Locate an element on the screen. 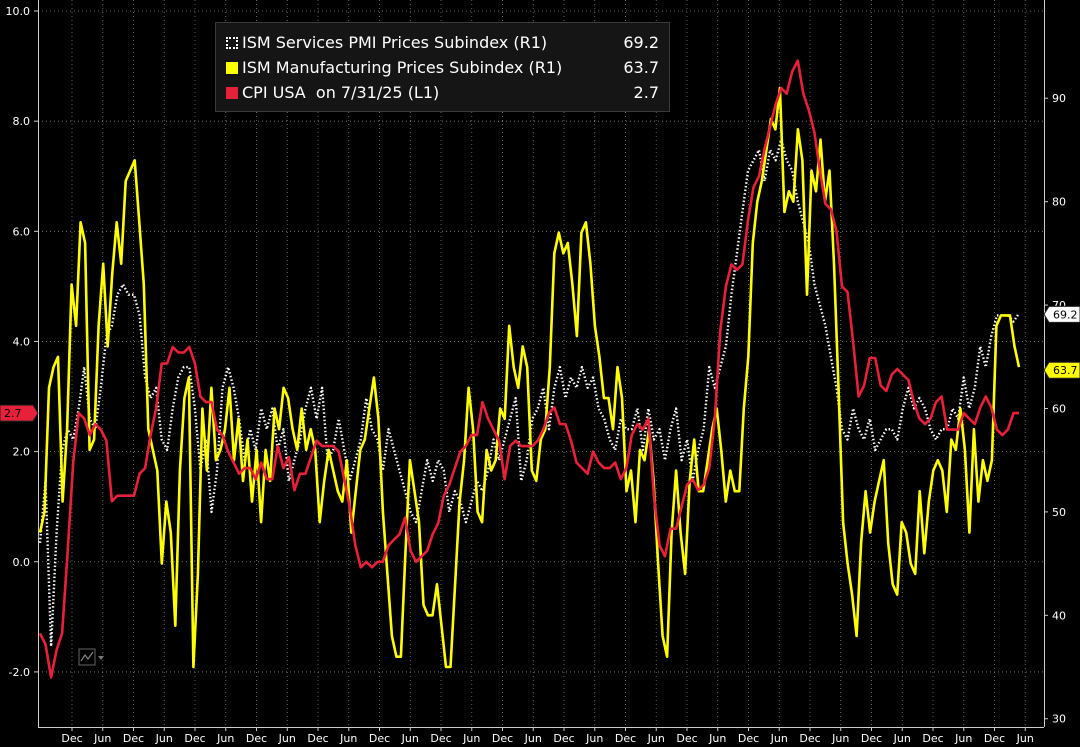 The image size is (1080, 747). legend-label: ISM Manufacturing Prices Subindex (R1) is located at coordinates (402, 67).